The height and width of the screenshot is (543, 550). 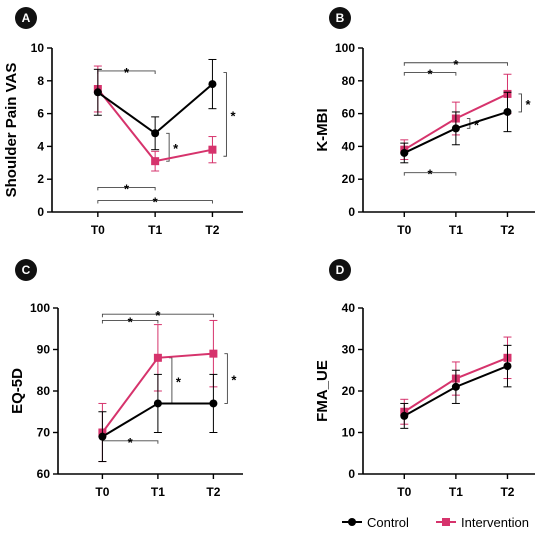 What do you see at coordinates (40, 81) in the screenshot?
I see `y-tick-label: 8` at bounding box center [40, 81].